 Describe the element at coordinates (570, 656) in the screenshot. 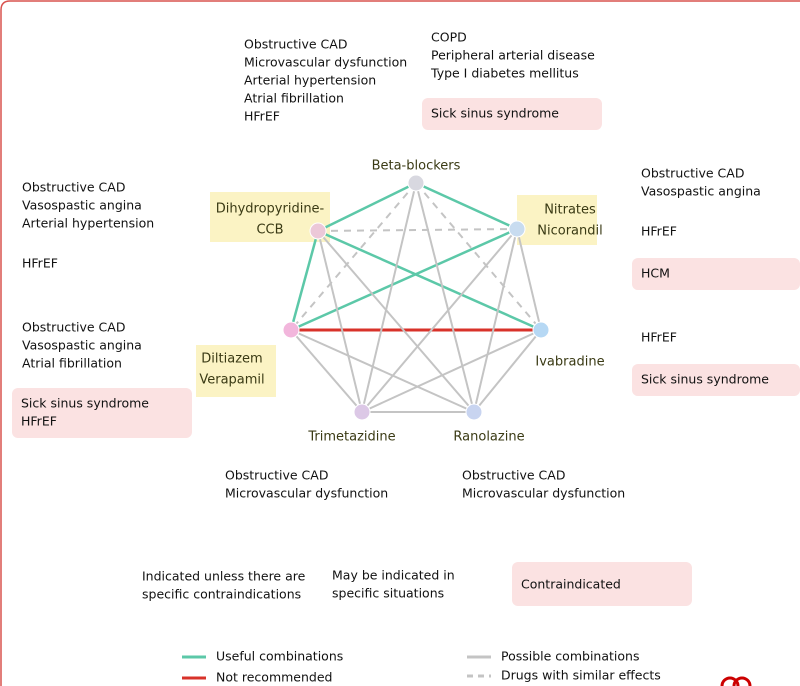

I see `legend-label: Possible combinations` at that location.